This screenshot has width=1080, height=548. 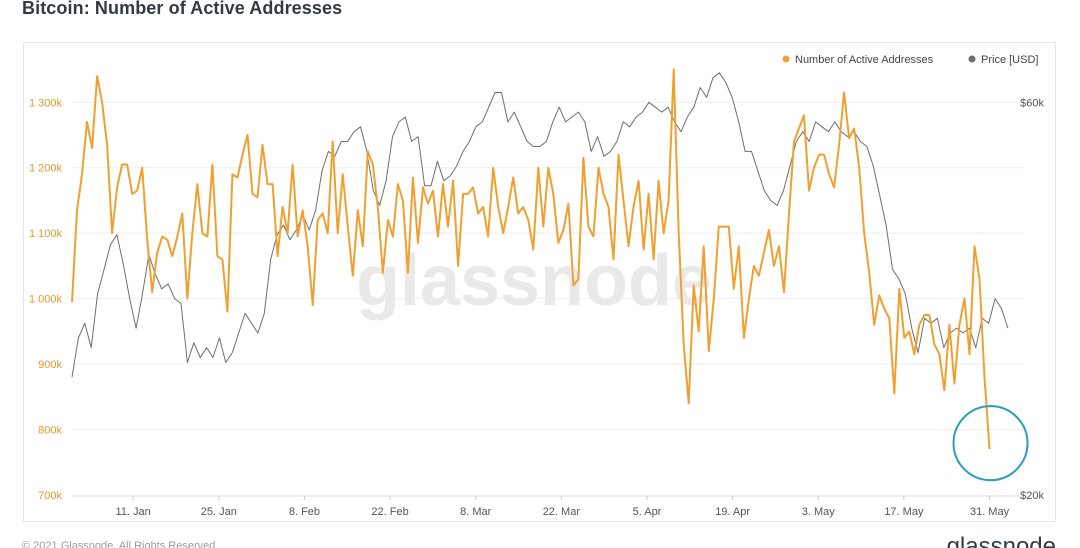 What do you see at coordinates (120, 544) in the screenshot?
I see `copyright-text: © 2021 Glassnode. All Rights Reserved.` at bounding box center [120, 544].